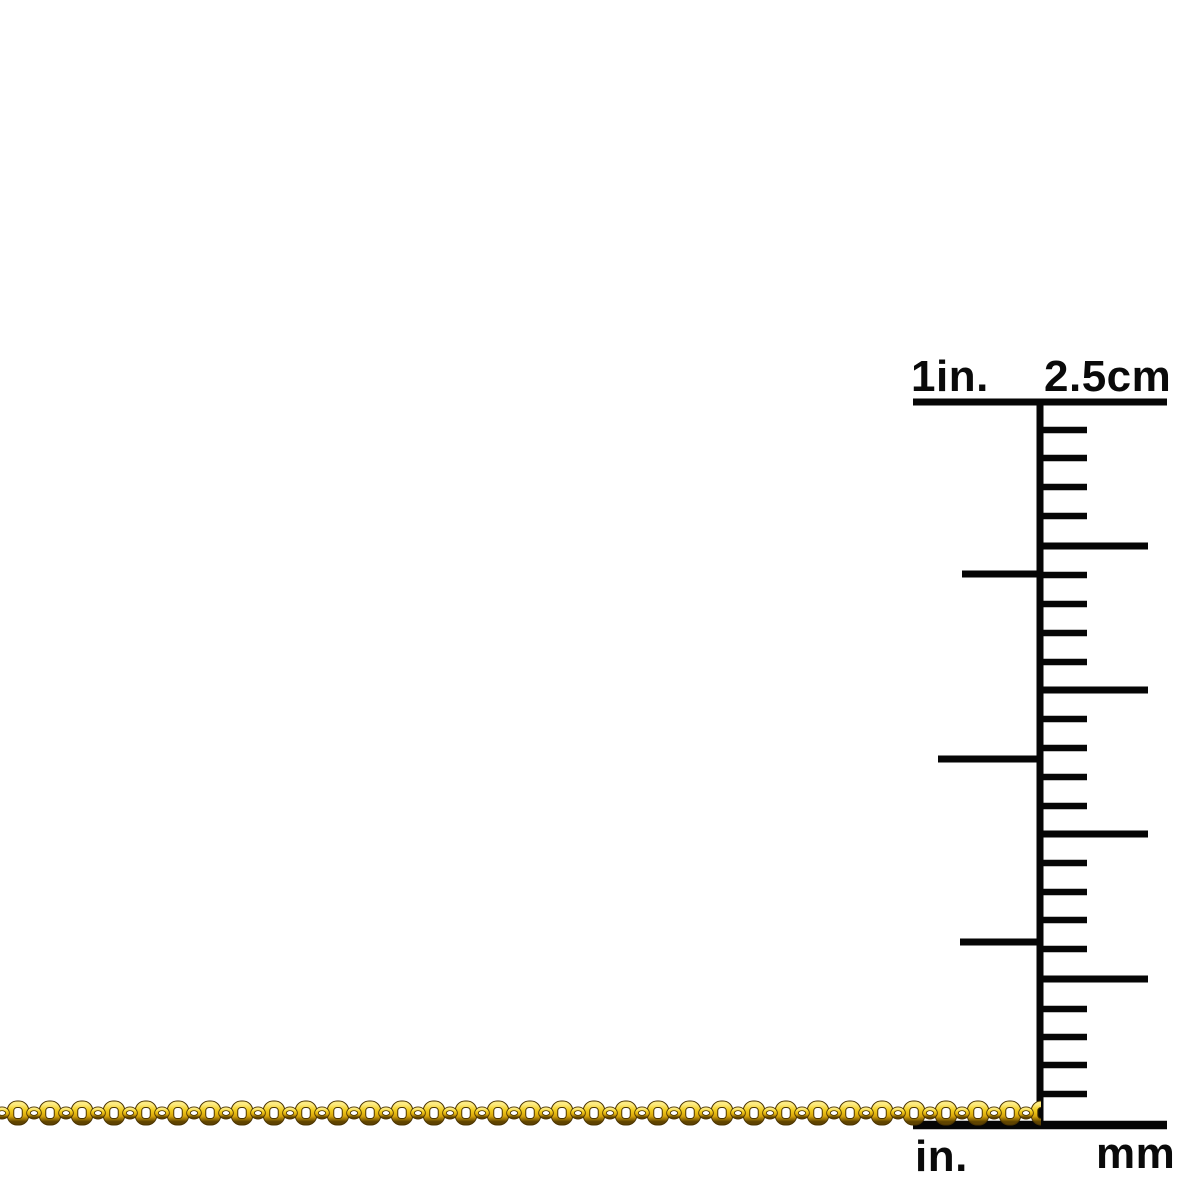  What do you see at coordinates (941, 1156) in the screenshot?
I see `label-bottom-inch: in.` at bounding box center [941, 1156].